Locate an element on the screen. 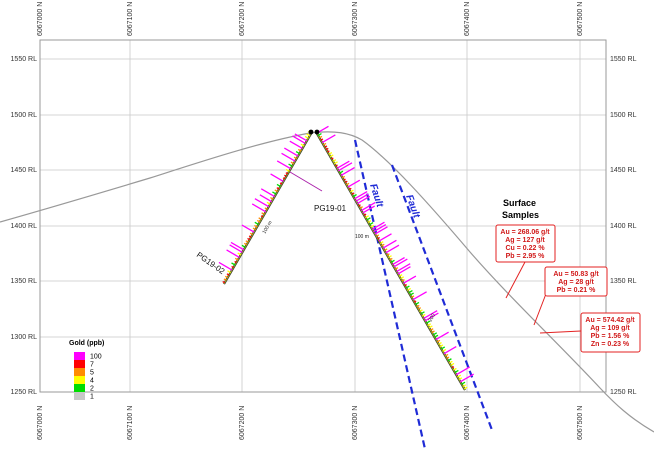 The image size is (654, 449). legend-label: 1 is located at coordinates (92, 397).